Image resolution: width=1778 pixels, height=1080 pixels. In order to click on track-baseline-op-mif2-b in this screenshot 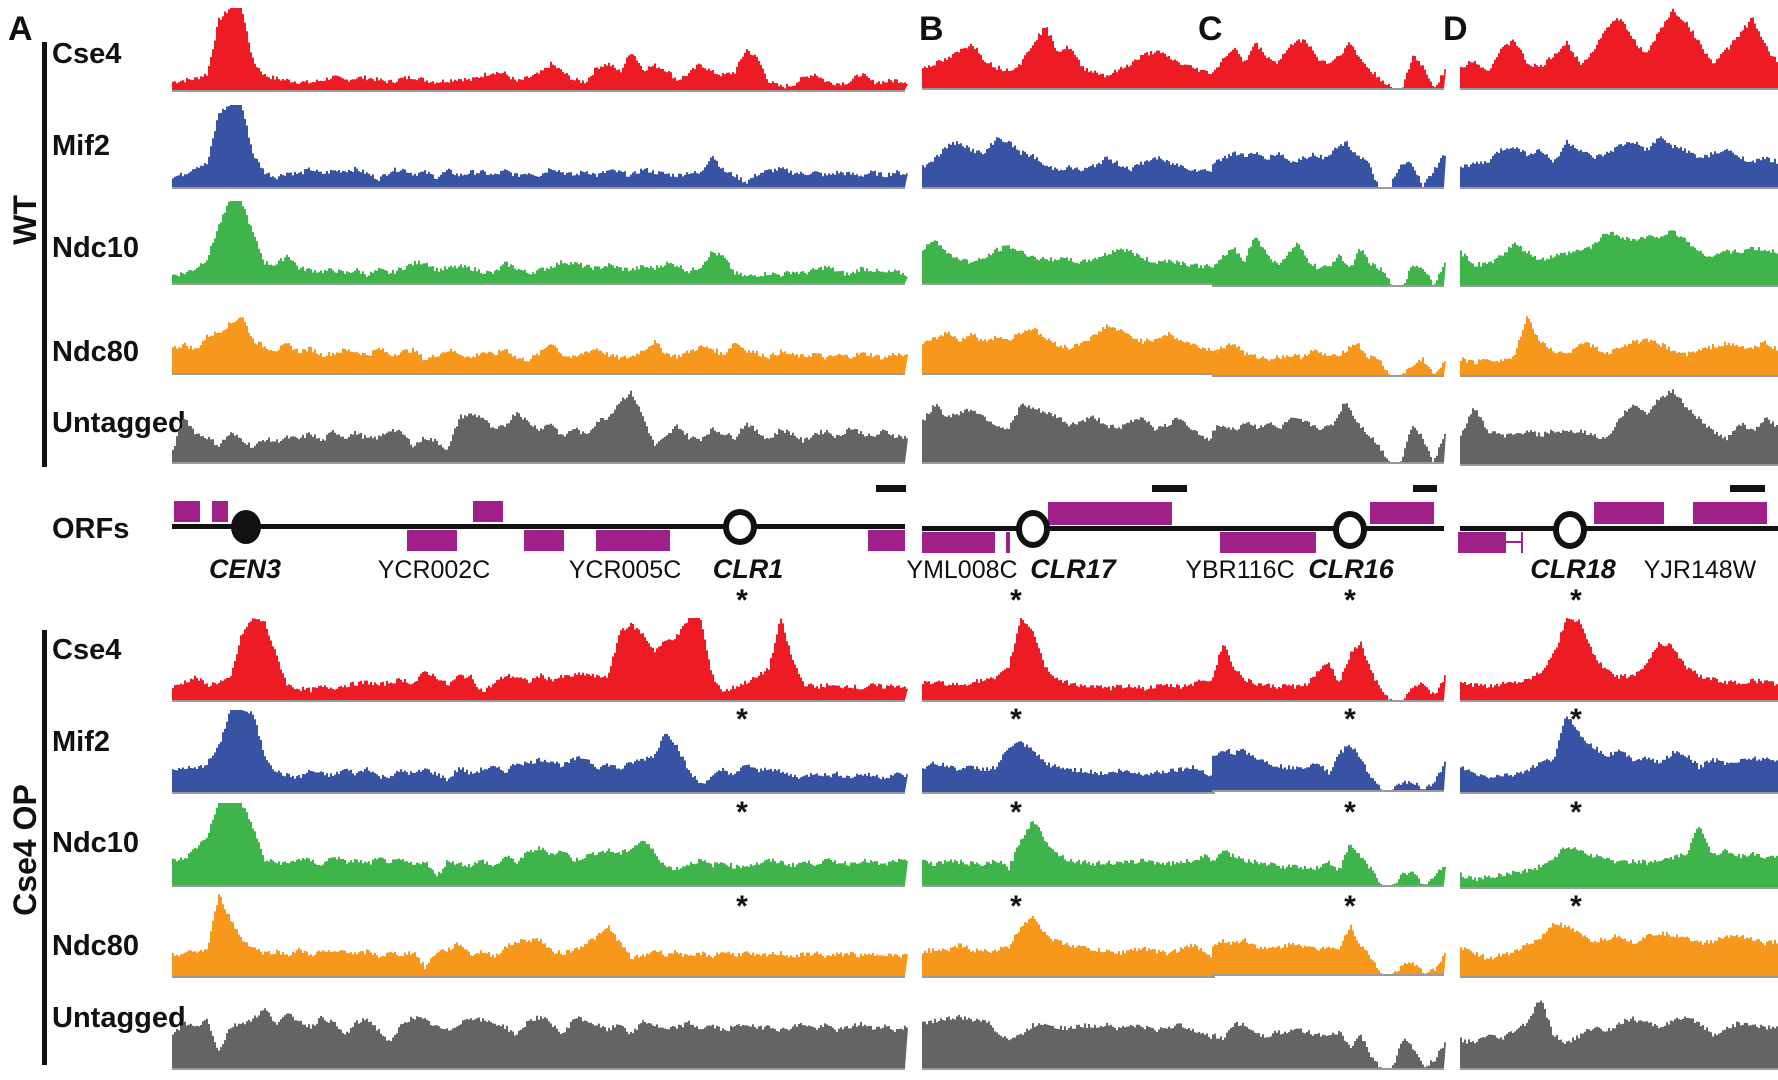, I will do `click(1068, 793)`.